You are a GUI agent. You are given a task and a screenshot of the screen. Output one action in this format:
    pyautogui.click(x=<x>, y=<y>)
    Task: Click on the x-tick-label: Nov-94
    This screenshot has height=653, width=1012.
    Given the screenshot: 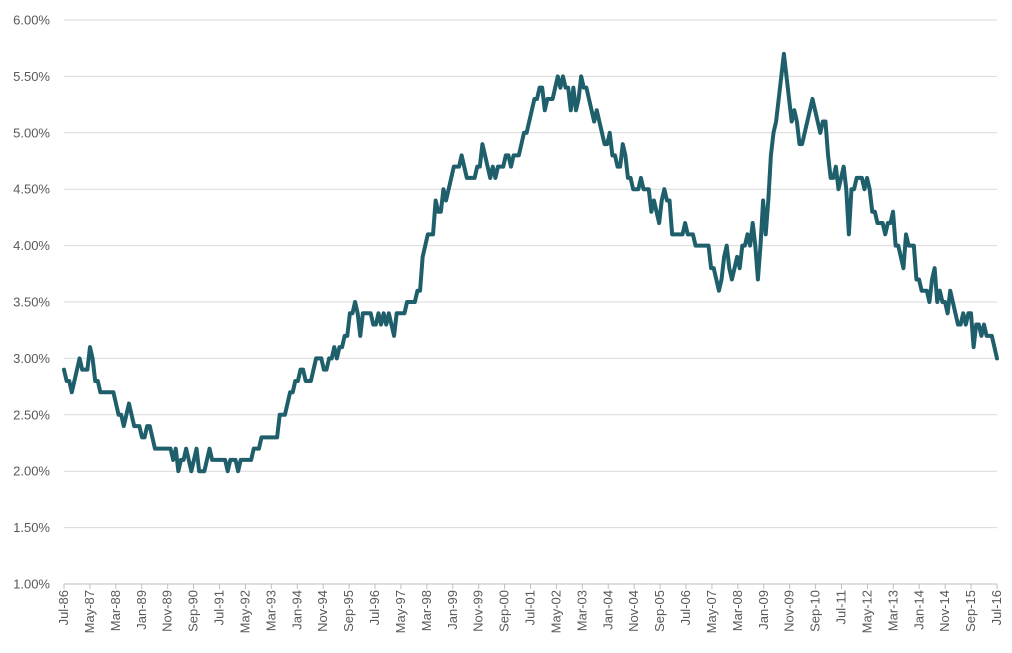 What is the action you would take?
    pyautogui.click(x=322, y=611)
    